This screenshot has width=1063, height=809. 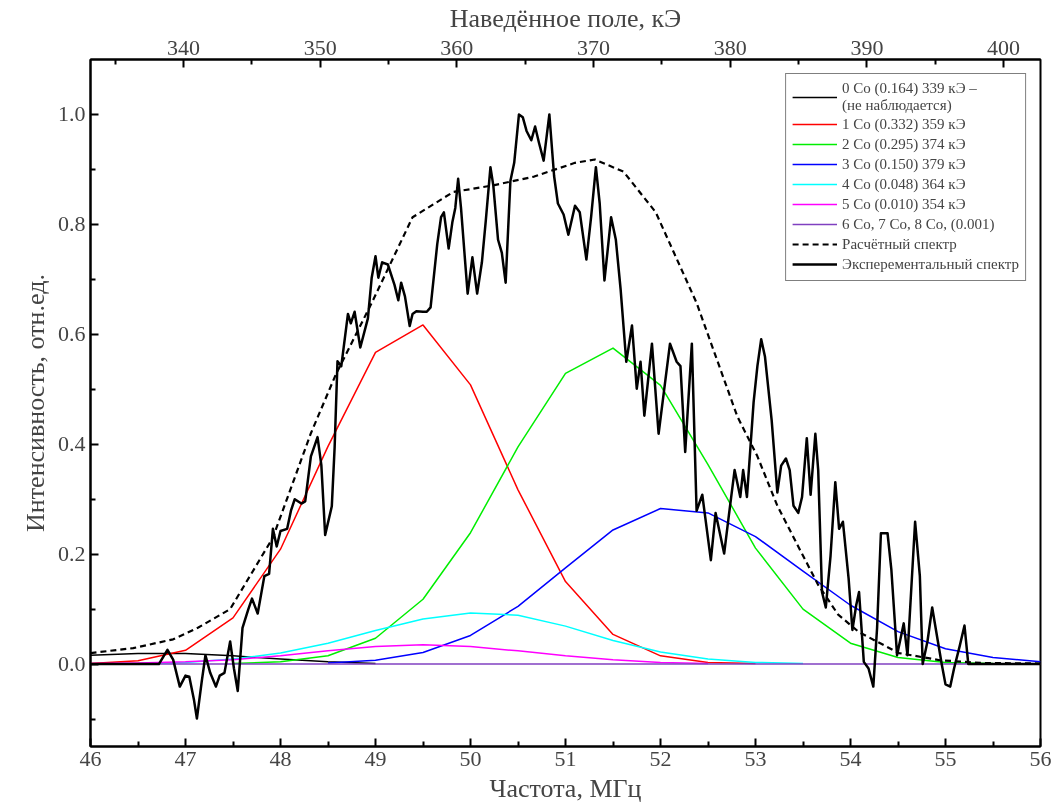 What do you see at coordinates (930, 264) in the screenshot?
I see `legend-label: Эксперементальный спектр` at bounding box center [930, 264].